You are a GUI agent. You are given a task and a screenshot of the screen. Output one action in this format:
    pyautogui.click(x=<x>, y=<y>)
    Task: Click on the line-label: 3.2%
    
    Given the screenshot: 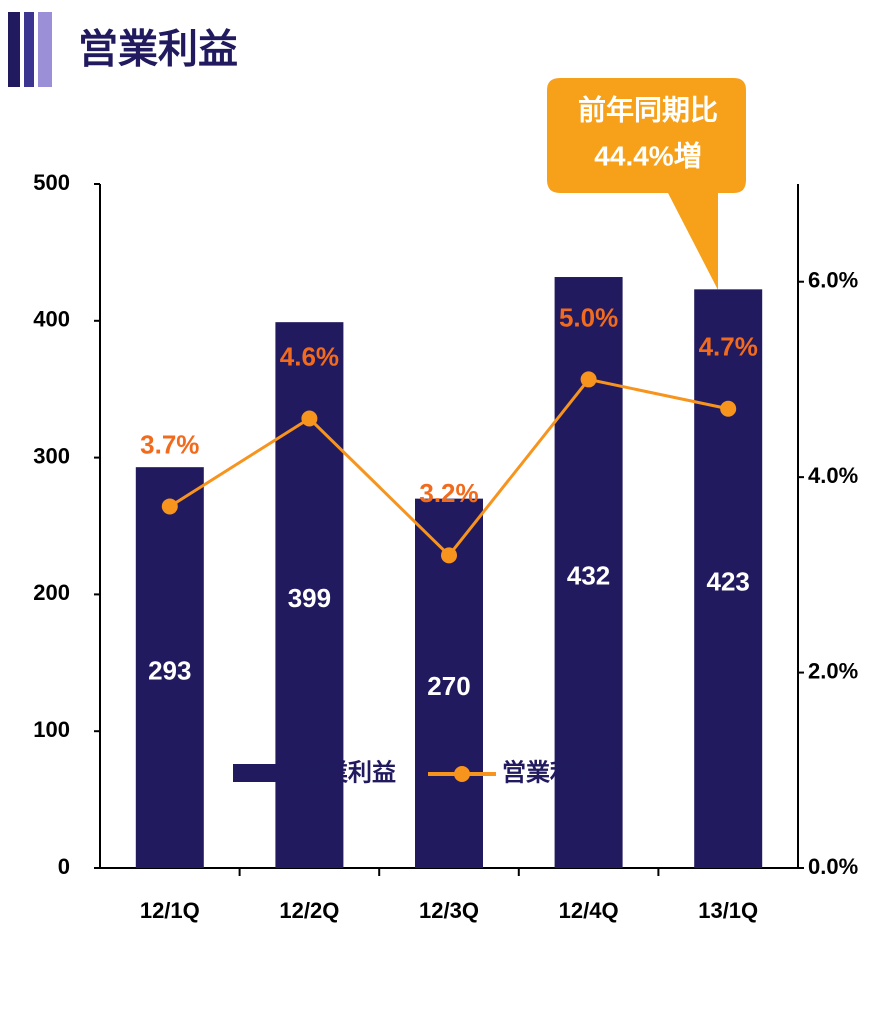 What is the action you would take?
    pyautogui.click(x=448, y=493)
    